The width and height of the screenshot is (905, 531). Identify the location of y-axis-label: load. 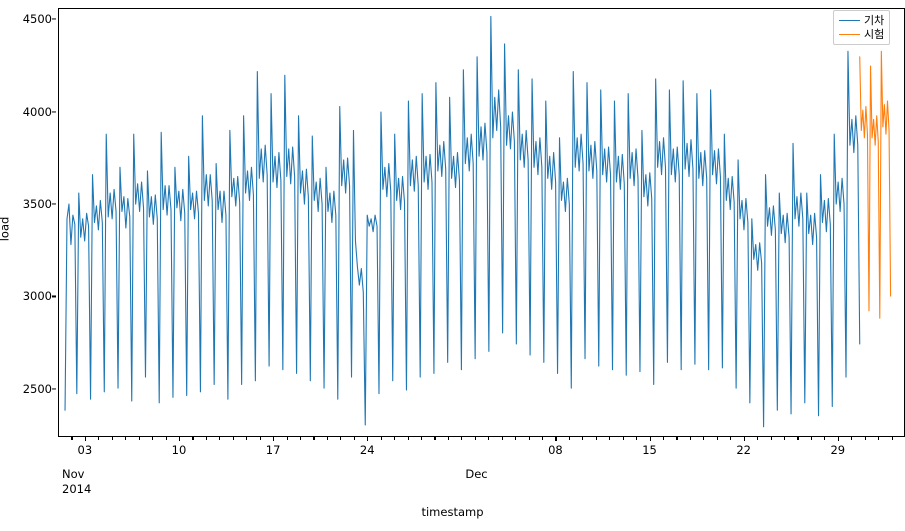
(6, 229).